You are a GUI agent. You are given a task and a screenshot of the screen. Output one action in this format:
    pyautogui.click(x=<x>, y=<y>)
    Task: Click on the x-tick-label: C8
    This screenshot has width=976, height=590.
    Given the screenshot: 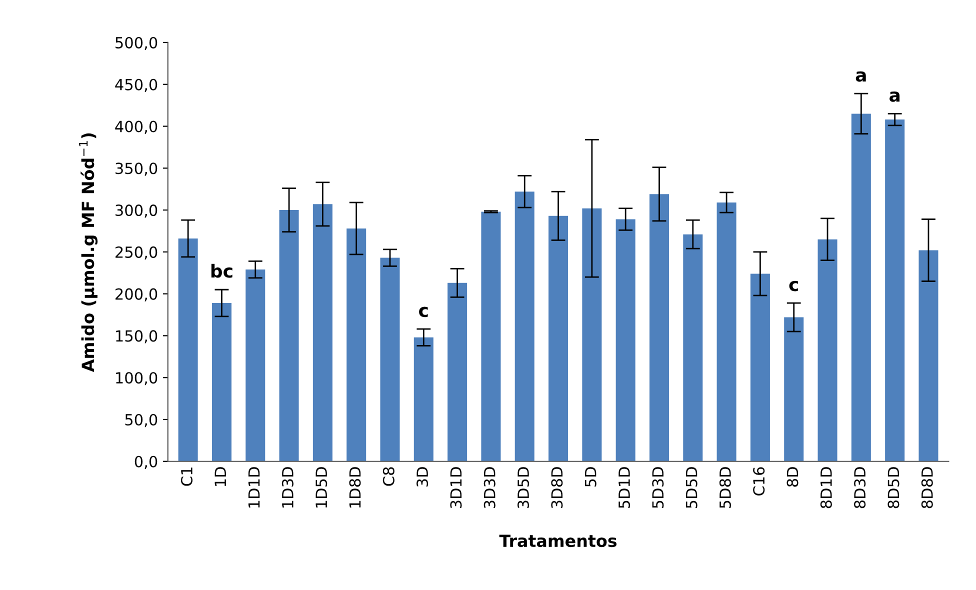 What is the action you would take?
    pyautogui.click(x=388, y=476)
    